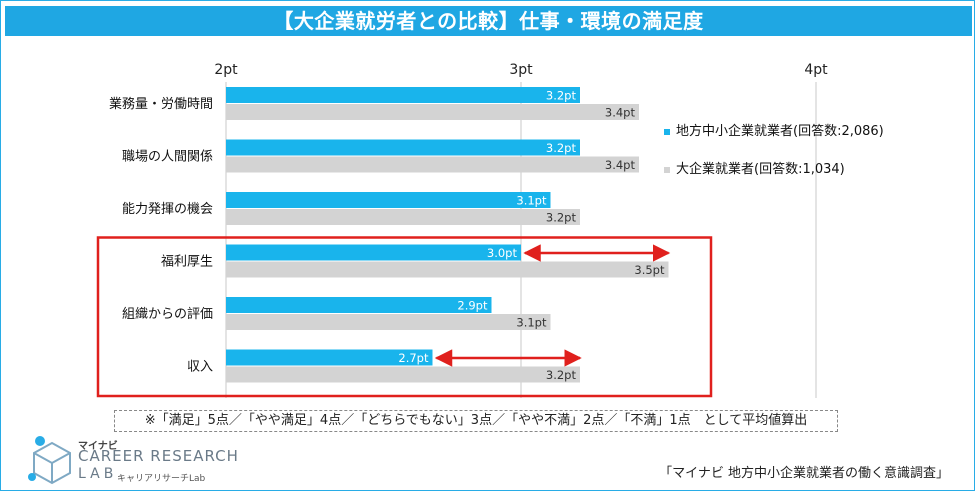 The image size is (977, 493). I want to click on logo-lab: LAB, so click(98, 474).